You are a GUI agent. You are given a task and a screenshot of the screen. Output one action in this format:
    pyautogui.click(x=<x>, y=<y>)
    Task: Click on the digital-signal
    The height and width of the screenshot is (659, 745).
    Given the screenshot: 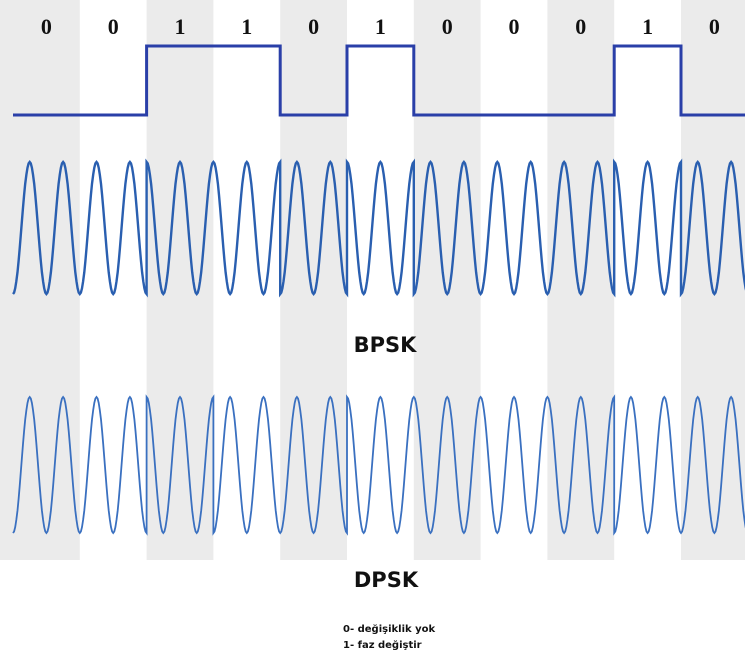 What is the action you would take?
    pyautogui.click(x=379, y=80)
    